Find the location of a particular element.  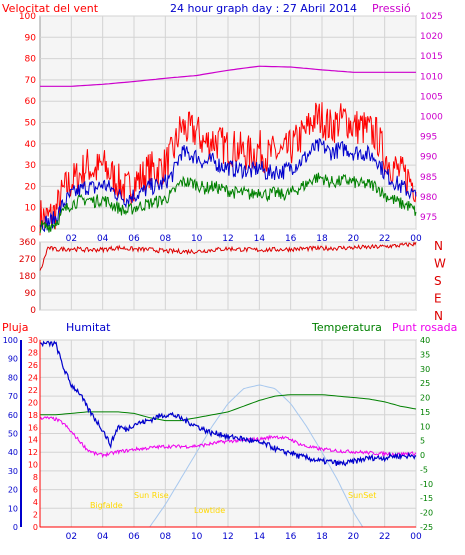

chart-title: 24 hour graph day : 27 Abril 2014 is located at coordinates (263, 8).